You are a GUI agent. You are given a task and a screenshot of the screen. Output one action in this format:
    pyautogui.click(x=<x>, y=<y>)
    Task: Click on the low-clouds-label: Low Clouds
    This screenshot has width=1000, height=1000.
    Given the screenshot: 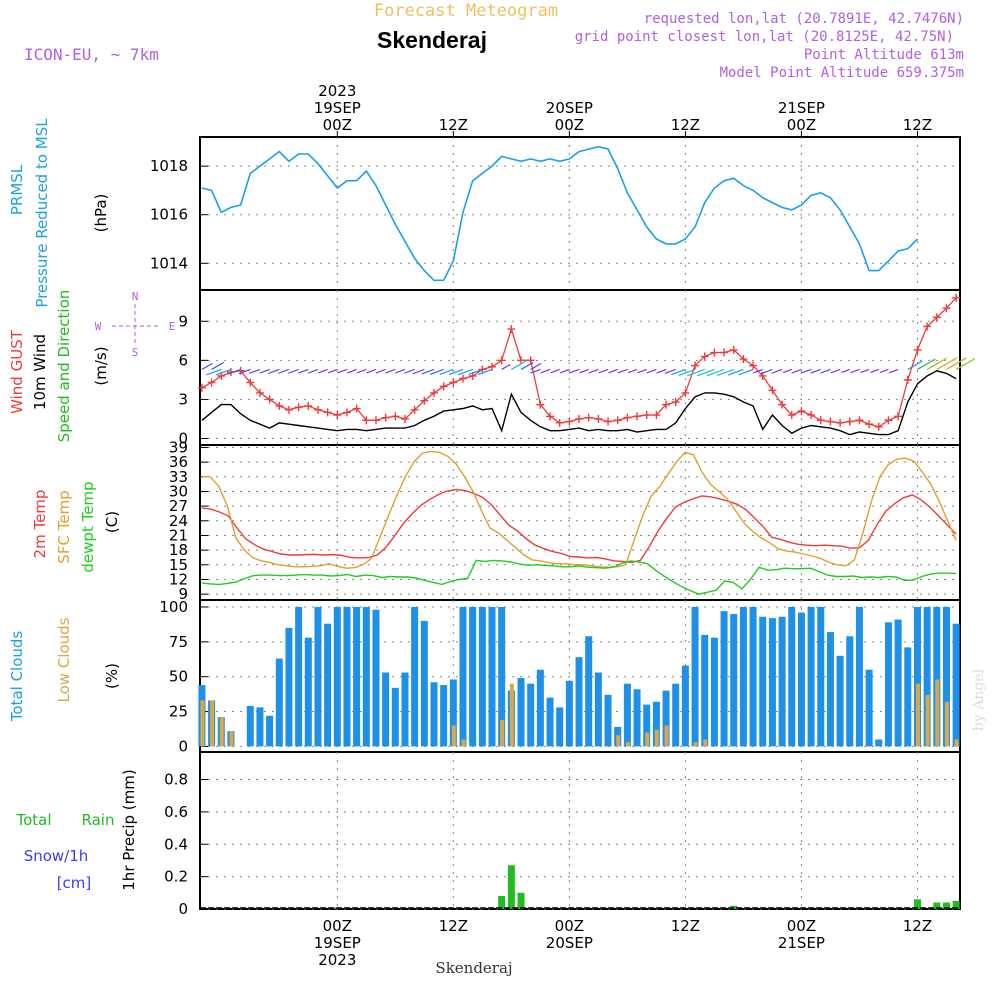 What is the action you would take?
    pyautogui.click(x=64, y=659)
    